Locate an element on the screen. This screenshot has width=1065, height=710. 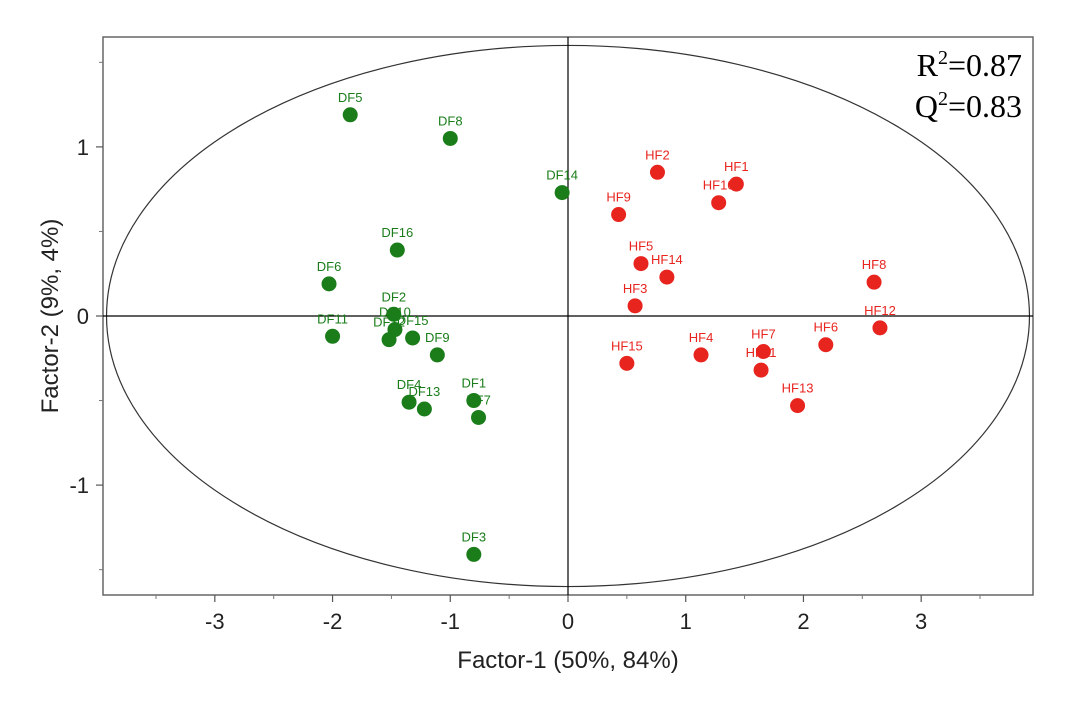
data-point-df9 is located at coordinates (437, 355).